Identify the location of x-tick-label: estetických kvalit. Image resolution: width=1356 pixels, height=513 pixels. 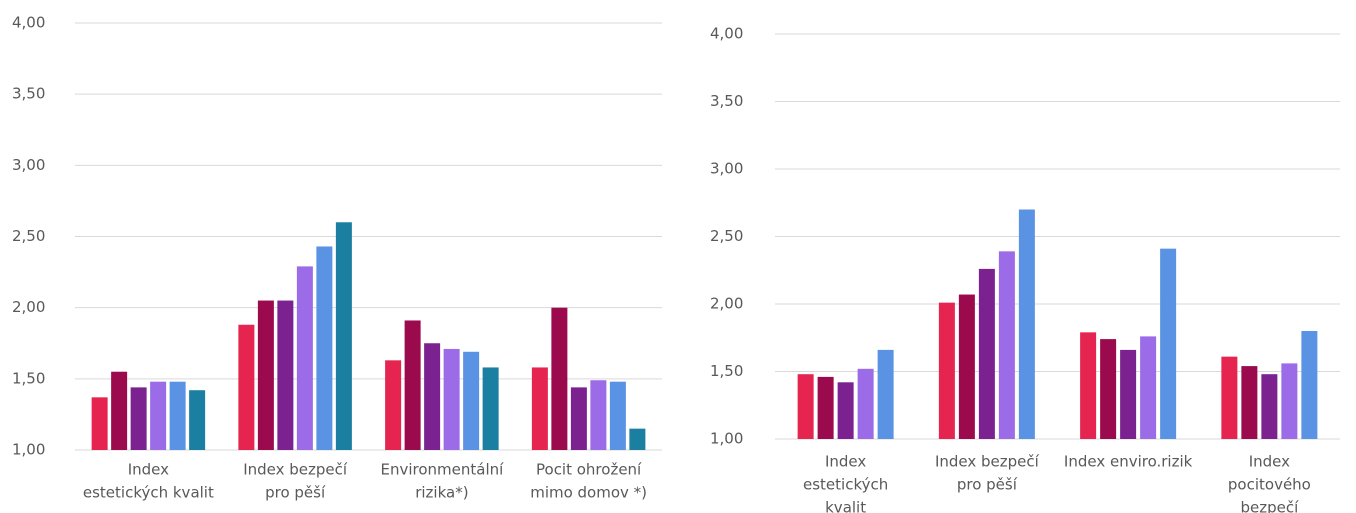
(148, 493).